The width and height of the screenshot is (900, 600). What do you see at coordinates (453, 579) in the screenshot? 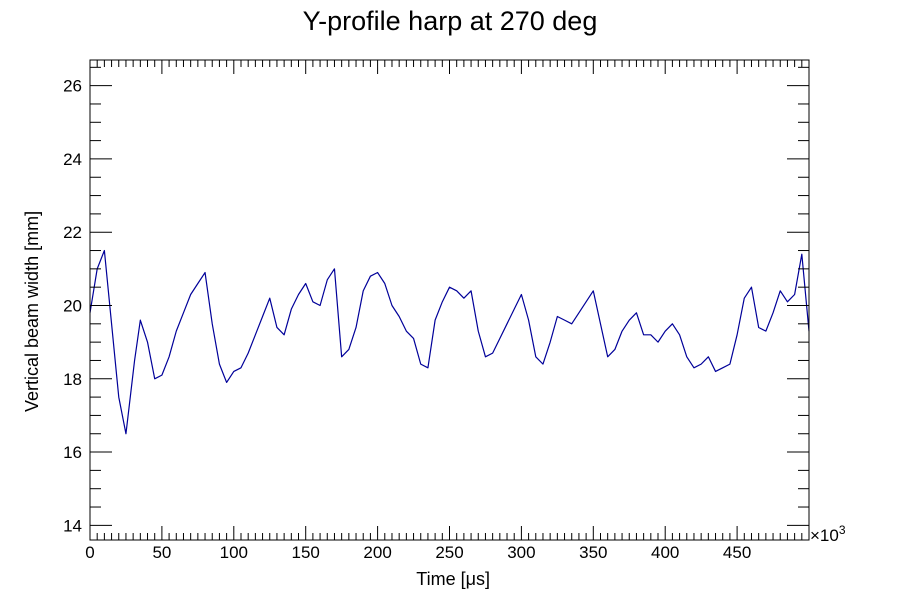
I see `x-axis-title: Time [μs]` at bounding box center [453, 579].